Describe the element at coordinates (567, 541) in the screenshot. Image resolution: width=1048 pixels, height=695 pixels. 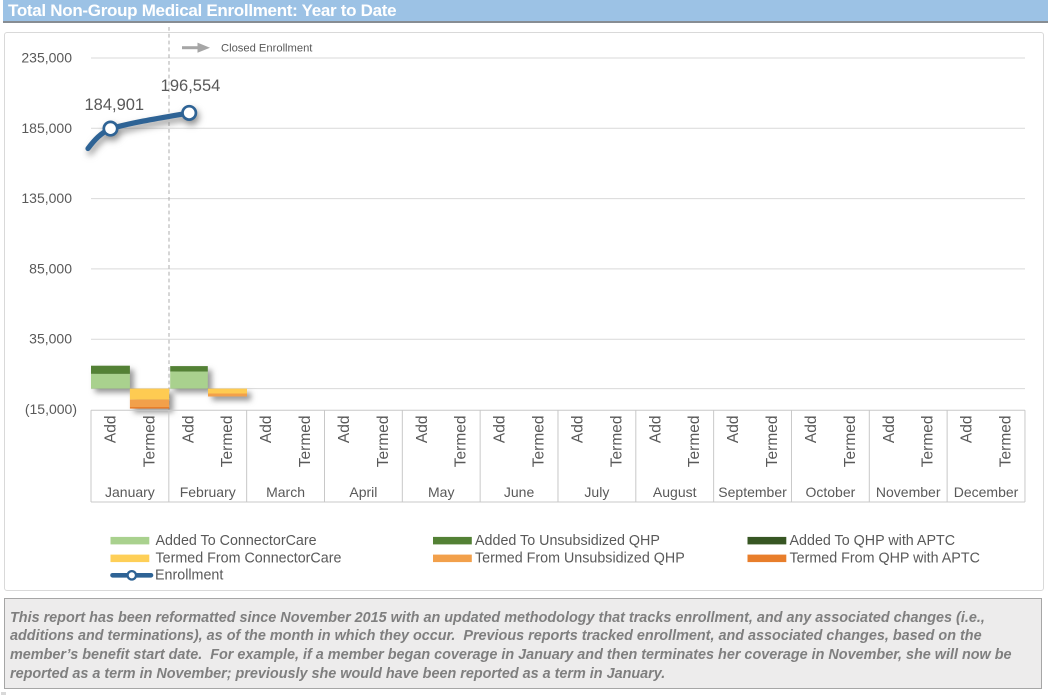
I see `svg-text: Added To Unsubsidized QHP` at that location.